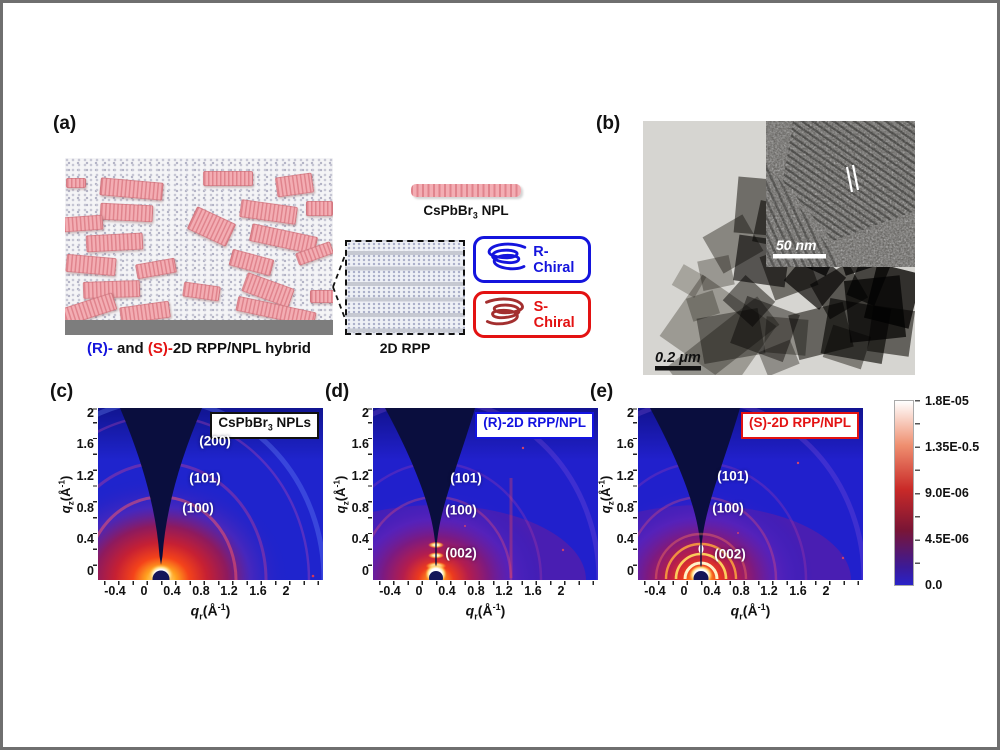 Image resolution: width=1000 pixels, height=750 pixels. Describe the element at coordinates (100, 348) in the screenshot. I see `caption-r-part: (R)-` at that location.